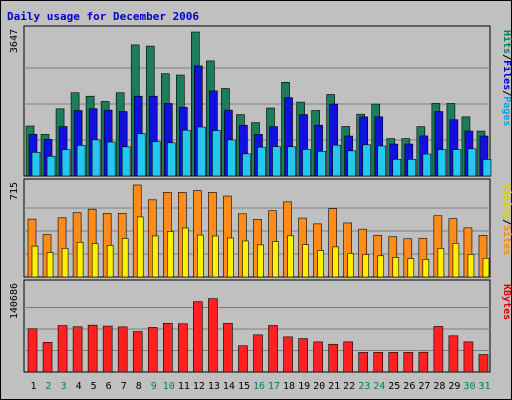  What do you see at coordinates (424, 386) in the screenshot?
I see `x-tick-27: 27` at bounding box center [424, 386].